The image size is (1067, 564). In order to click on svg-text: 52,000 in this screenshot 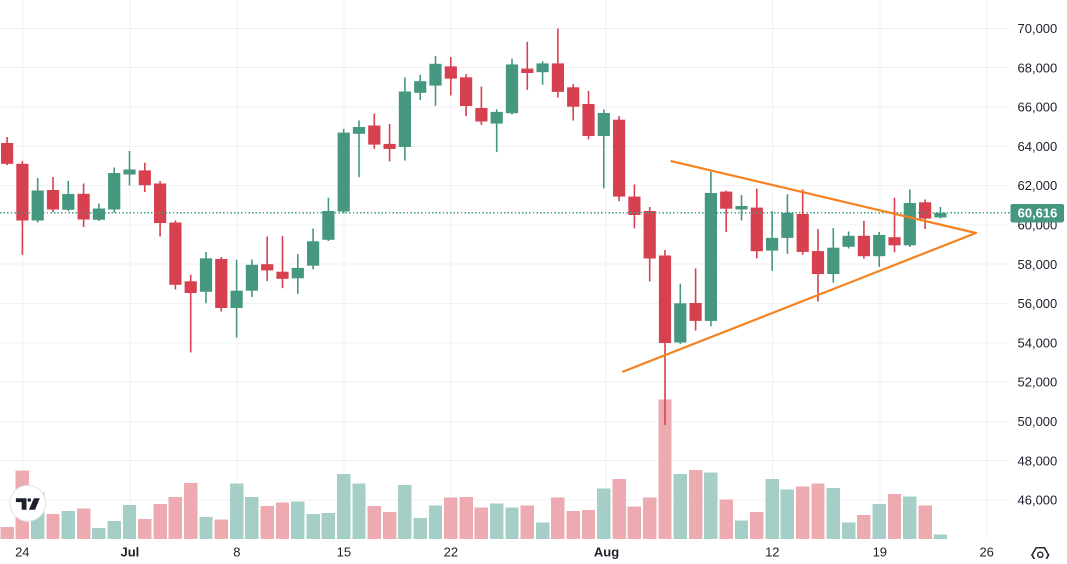, I will do `click(1038, 382)`.